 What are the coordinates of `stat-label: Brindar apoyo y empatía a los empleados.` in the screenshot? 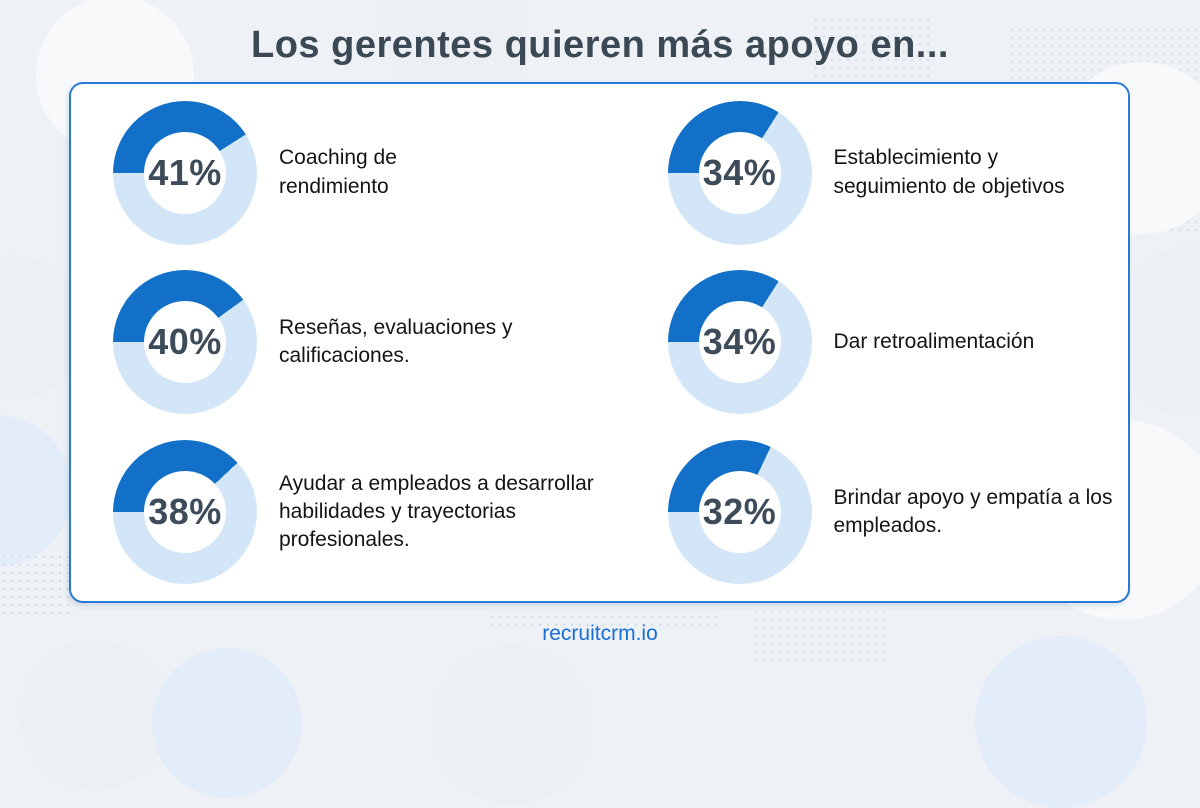 It's located at (973, 511).